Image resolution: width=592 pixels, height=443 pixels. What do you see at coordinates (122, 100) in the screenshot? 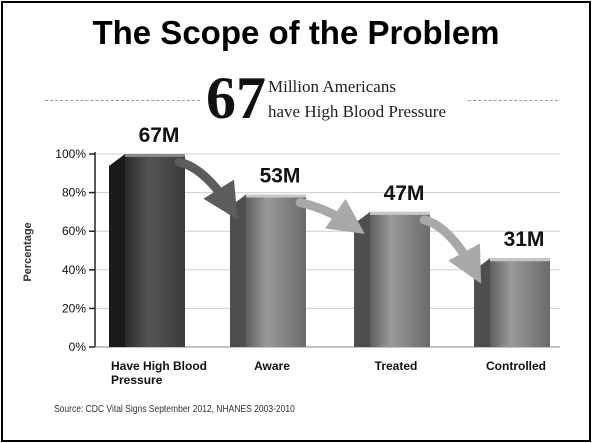
I see `dashed-divider-left` at bounding box center [122, 100].